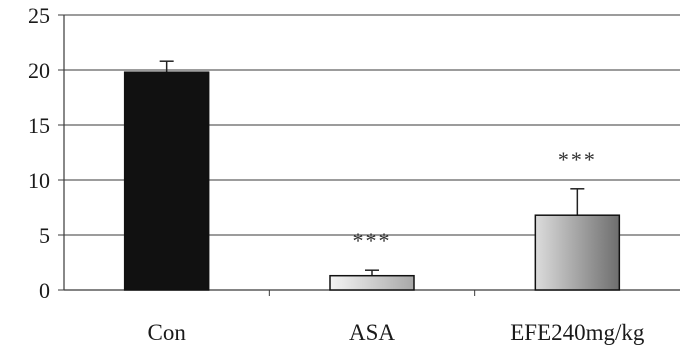 The image size is (686, 352). I want to click on bar-con, so click(166, 181).